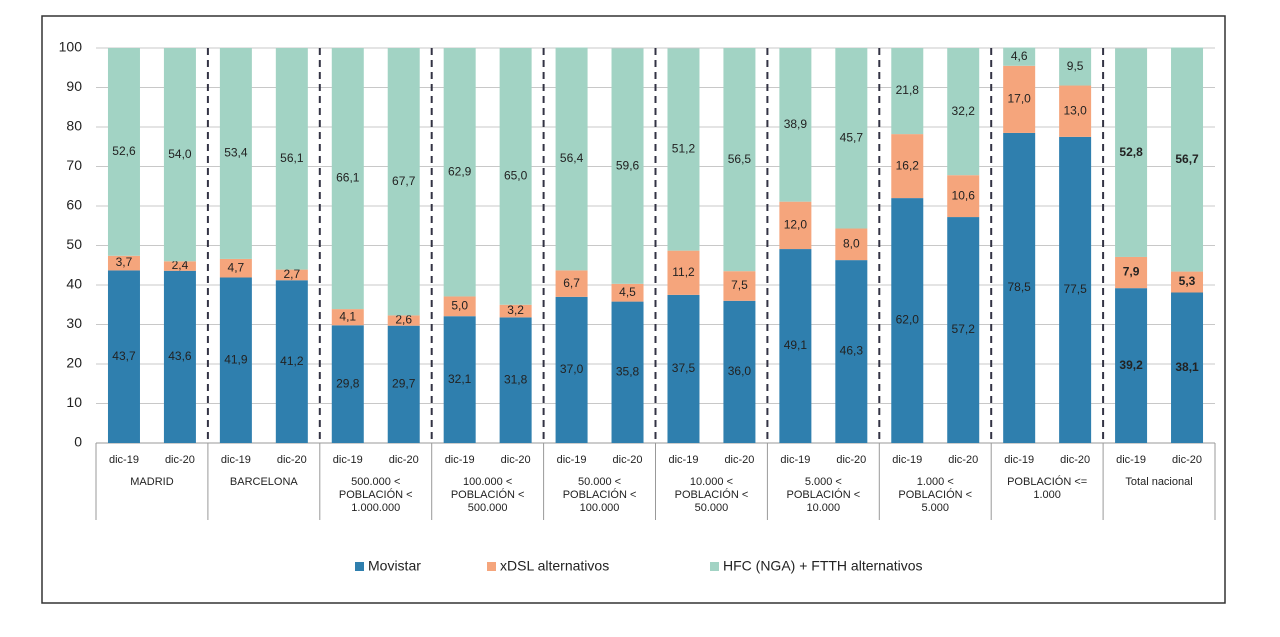 This screenshot has height=637, width=1280. What do you see at coordinates (1131, 365) in the screenshot?
I see `data-label: 39,2` at bounding box center [1131, 365].